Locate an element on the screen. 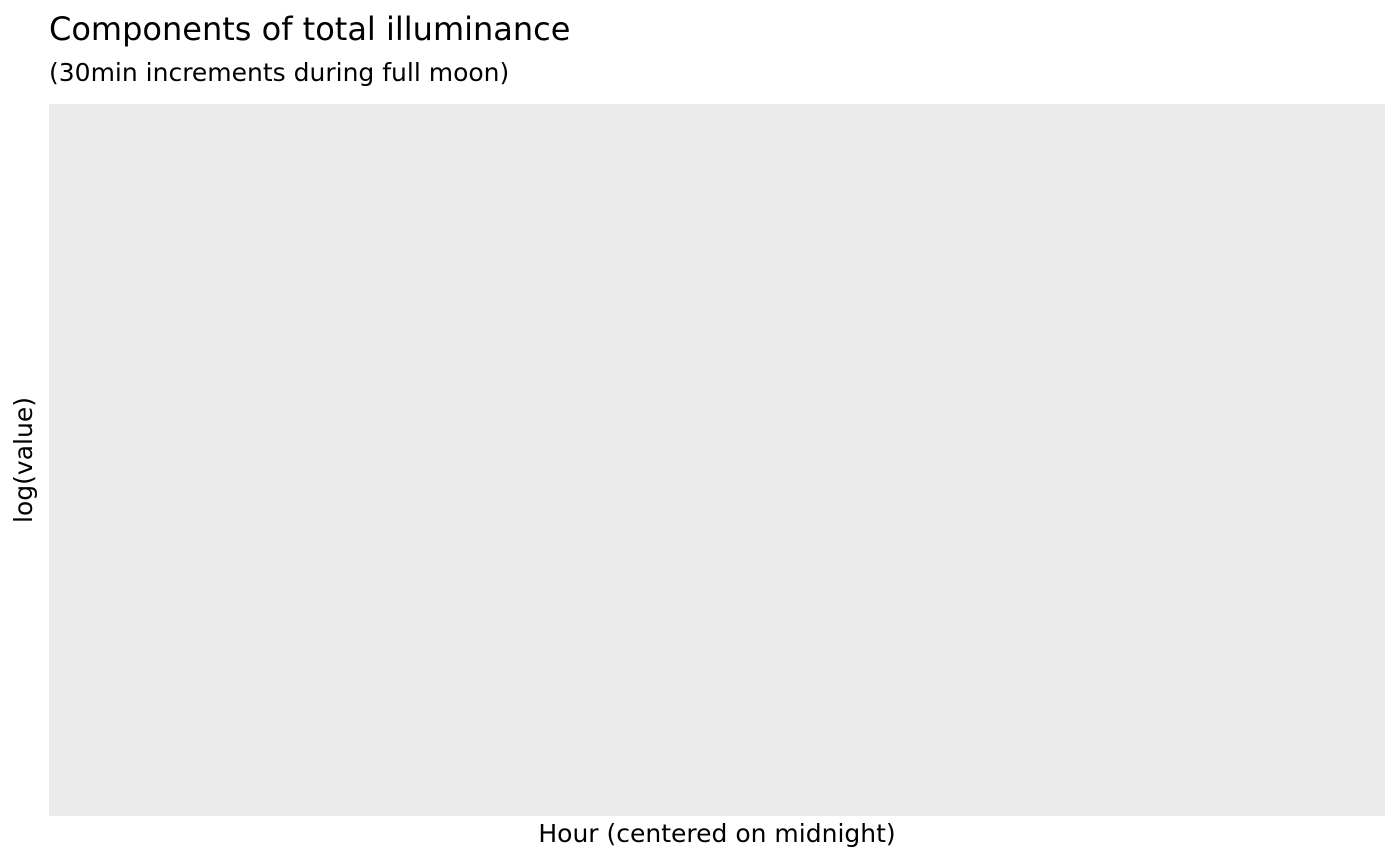 This screenshot has height=865, width=1400. y-axis-label: log(value) is located at coordinates (23, 460).